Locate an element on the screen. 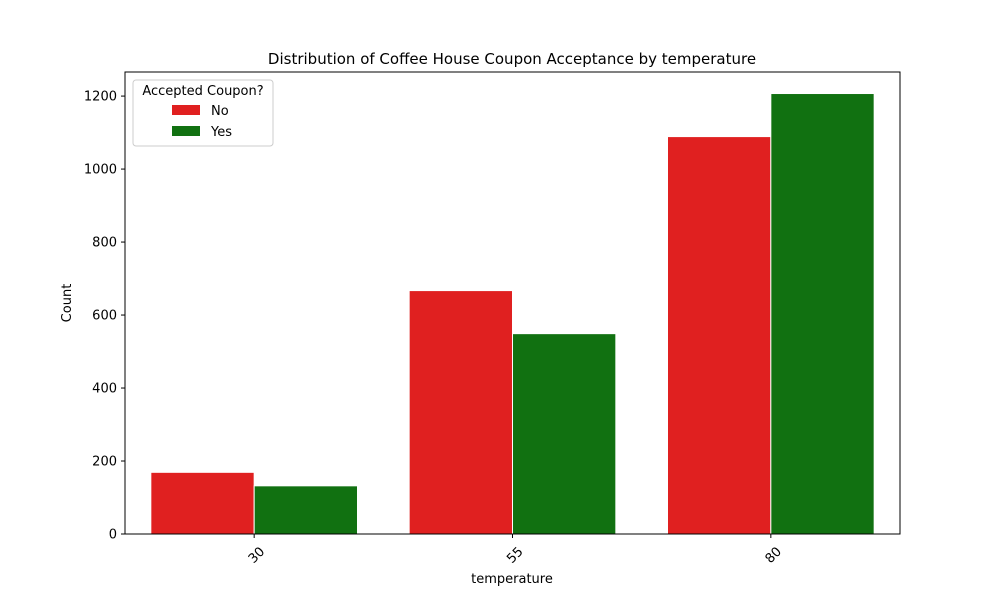  y-tick-label: 200 is located at coordinates (104, 462).